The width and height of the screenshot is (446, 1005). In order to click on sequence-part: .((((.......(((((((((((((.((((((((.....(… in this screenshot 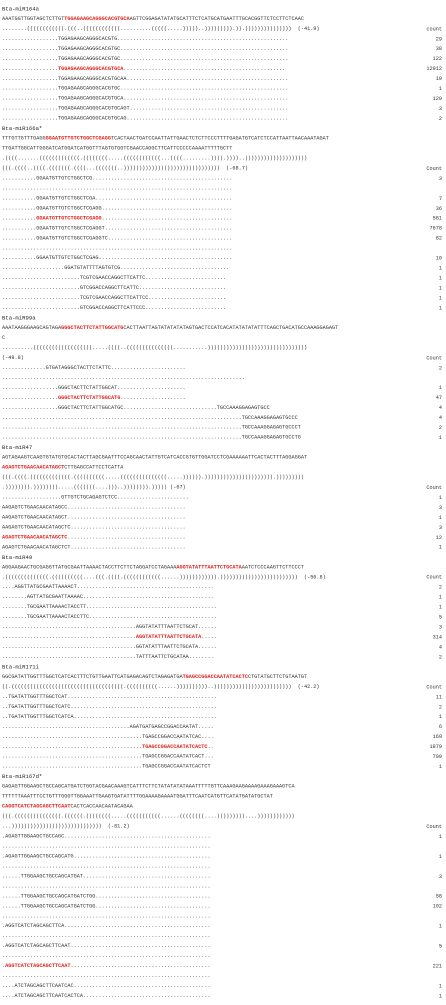, I will do `click(154, 159)`.